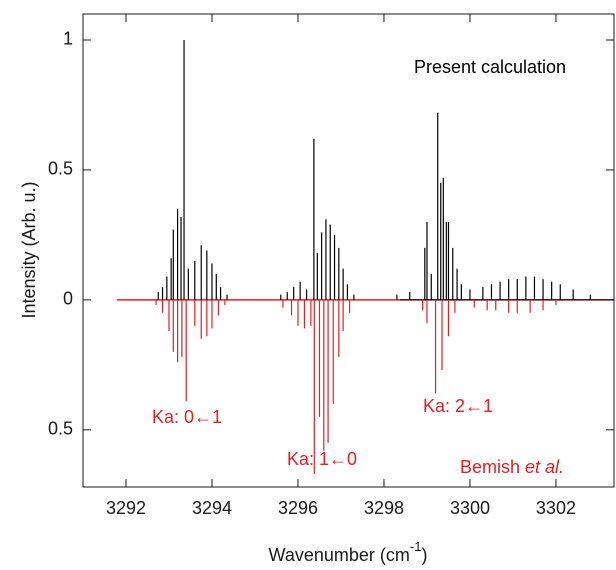  Describe the element at coordinates (68, 299) in the screenshot. I see `y-tick-label: 0` at that location.